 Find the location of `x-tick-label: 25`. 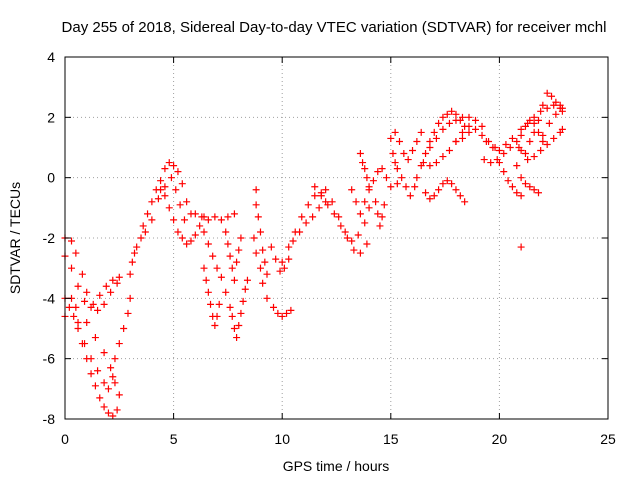

x-tick-label: 25 is located at coordinates (608, 439).